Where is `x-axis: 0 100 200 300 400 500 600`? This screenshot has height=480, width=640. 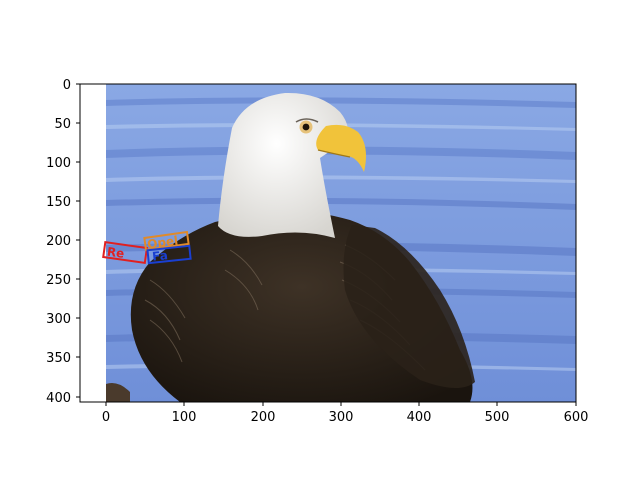 x-axis: 0 100 200 300 400 500 600 is located at coordinates (345, 413).